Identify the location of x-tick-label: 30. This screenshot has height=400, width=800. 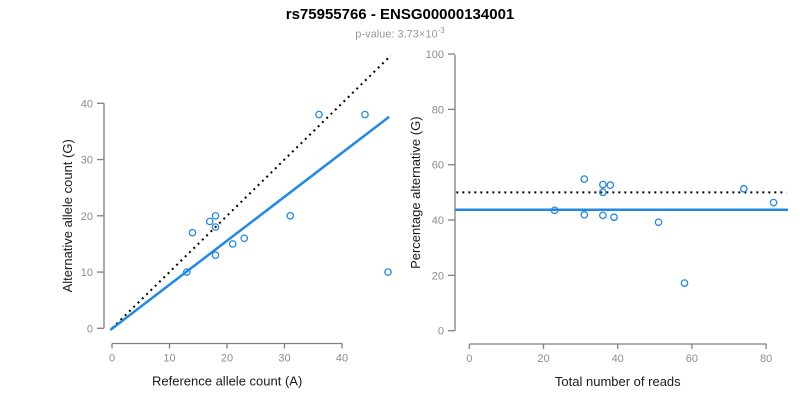
(284, 359).